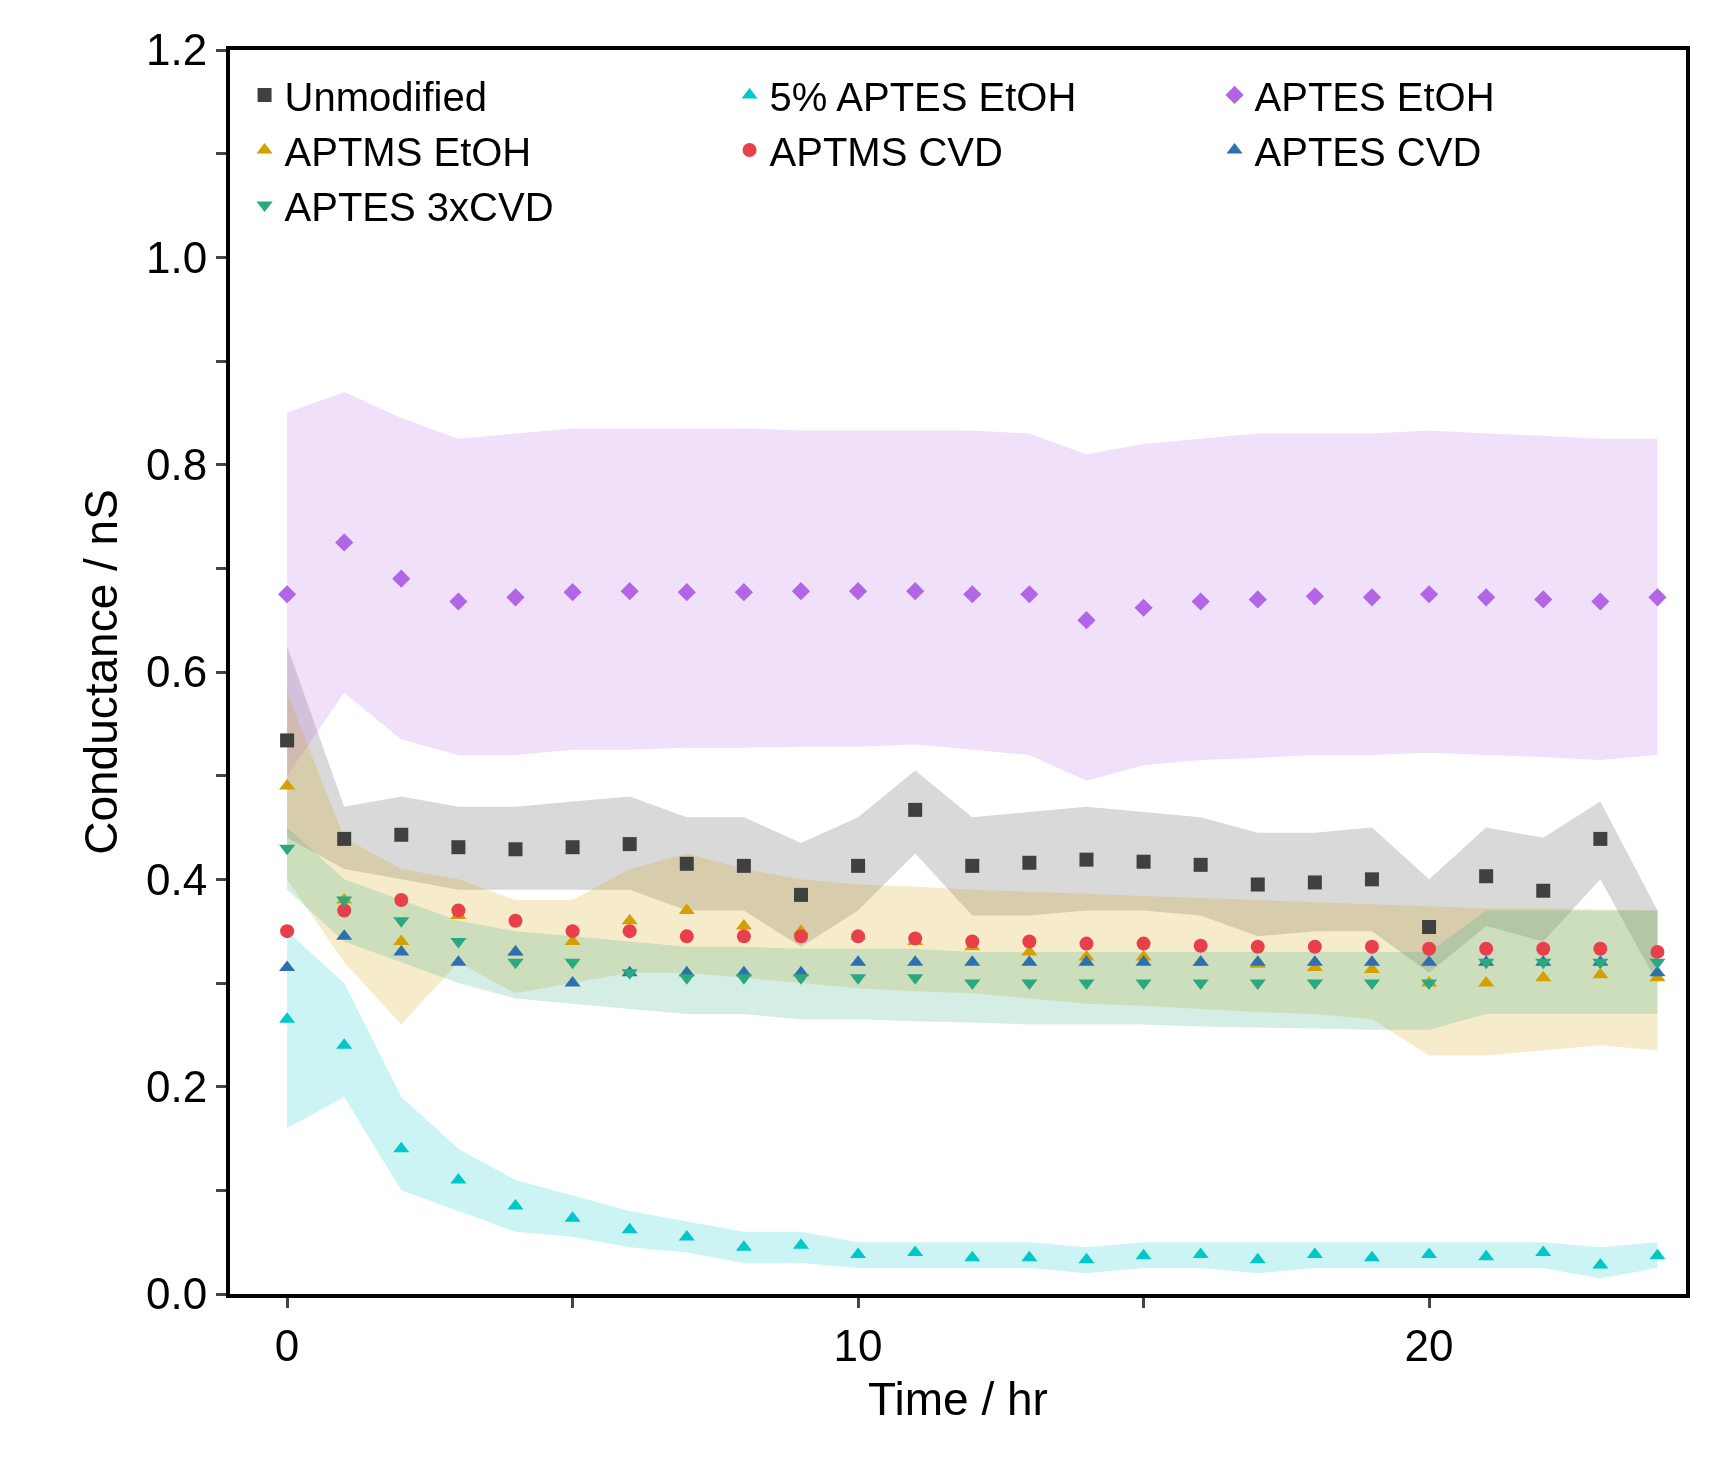 The width and height of the screenshot is (1716, 1464). Describe the element at coordinates (1429, 1345) in the screenshot. I see `x-tick-label: 20` at that location.